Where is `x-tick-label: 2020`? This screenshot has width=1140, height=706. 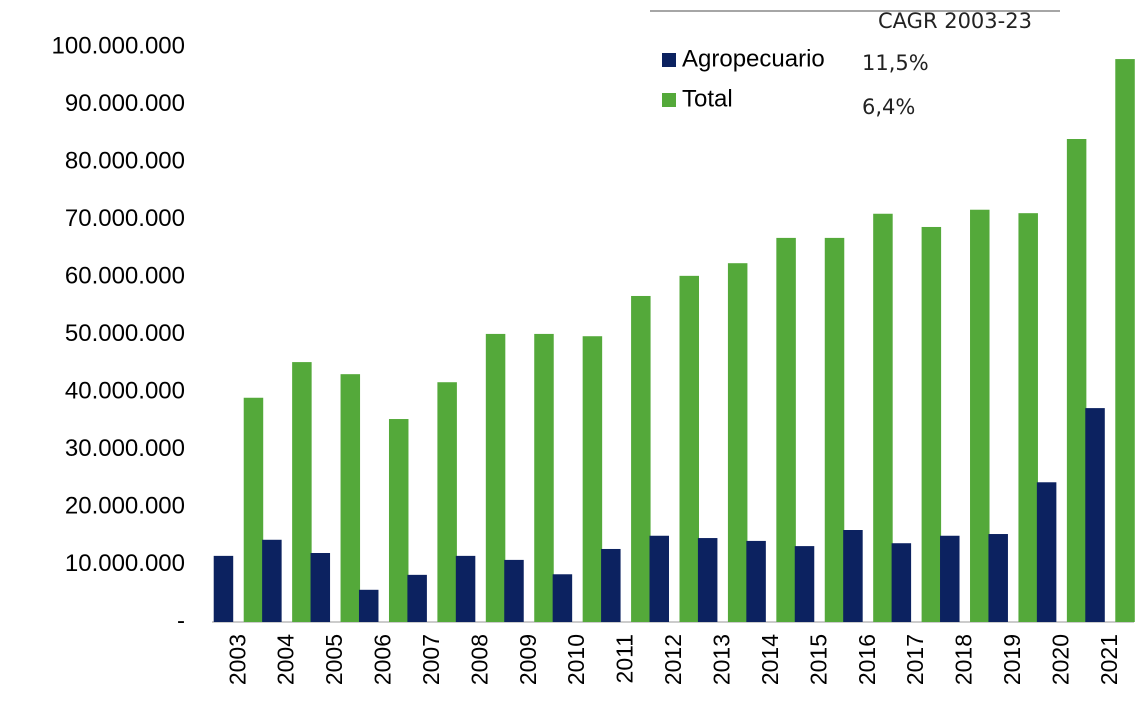 x-tick-label: 2020 is located at coordinates (1060, 659).